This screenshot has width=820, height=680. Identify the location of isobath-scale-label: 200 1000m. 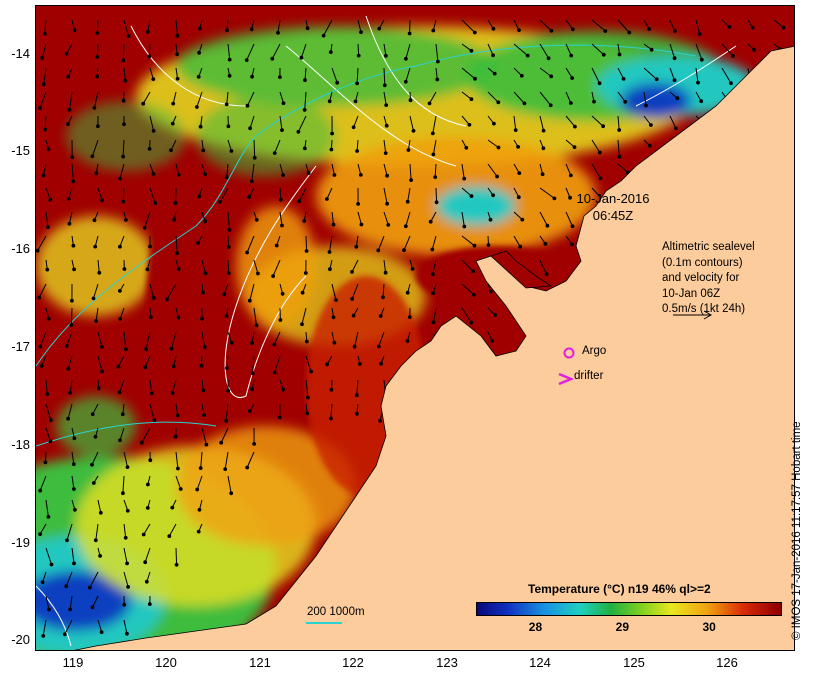
(336, 612).